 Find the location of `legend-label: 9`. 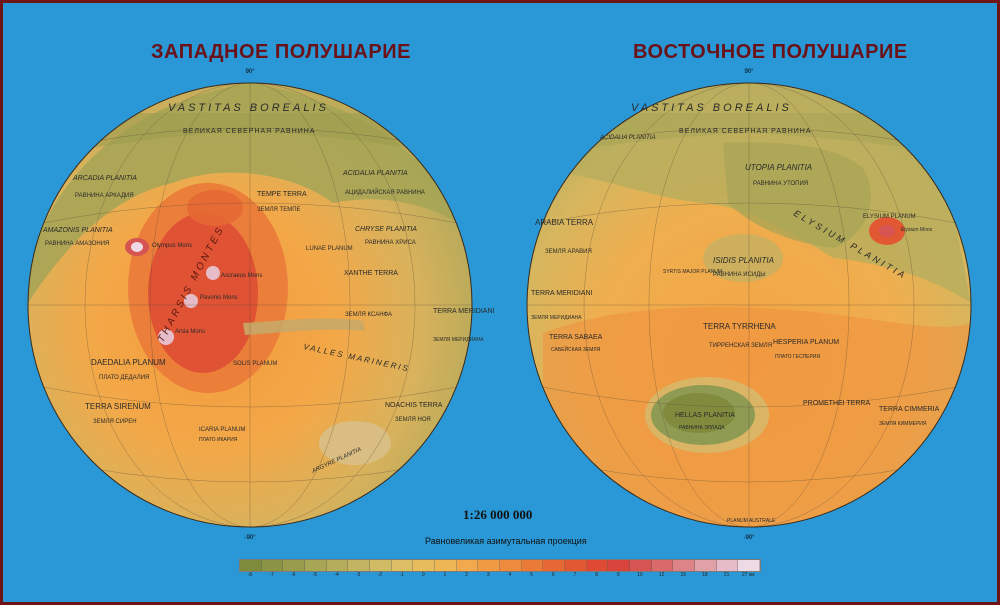

legend-label: 9 is located at coordinates (618, 575).